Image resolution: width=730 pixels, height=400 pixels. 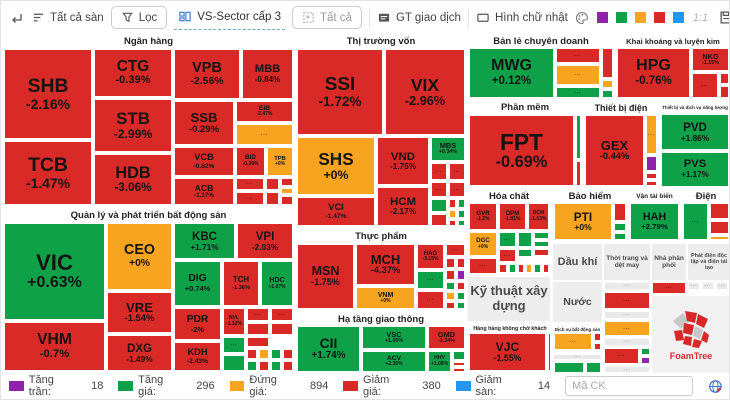 What do you see at coordinates (133, 179) in the screenshot?
I see `cell-hdb: HDB -3.06%` at bounding box center [133, 179].